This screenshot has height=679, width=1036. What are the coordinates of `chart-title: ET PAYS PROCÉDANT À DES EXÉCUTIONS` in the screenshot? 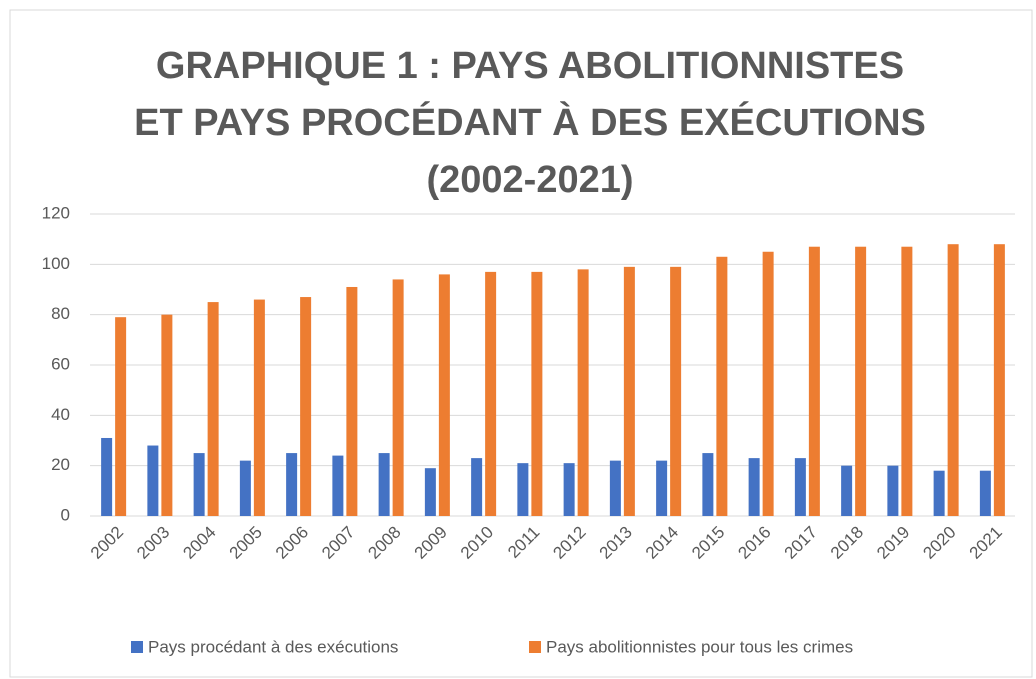 It's located at (530, 122).